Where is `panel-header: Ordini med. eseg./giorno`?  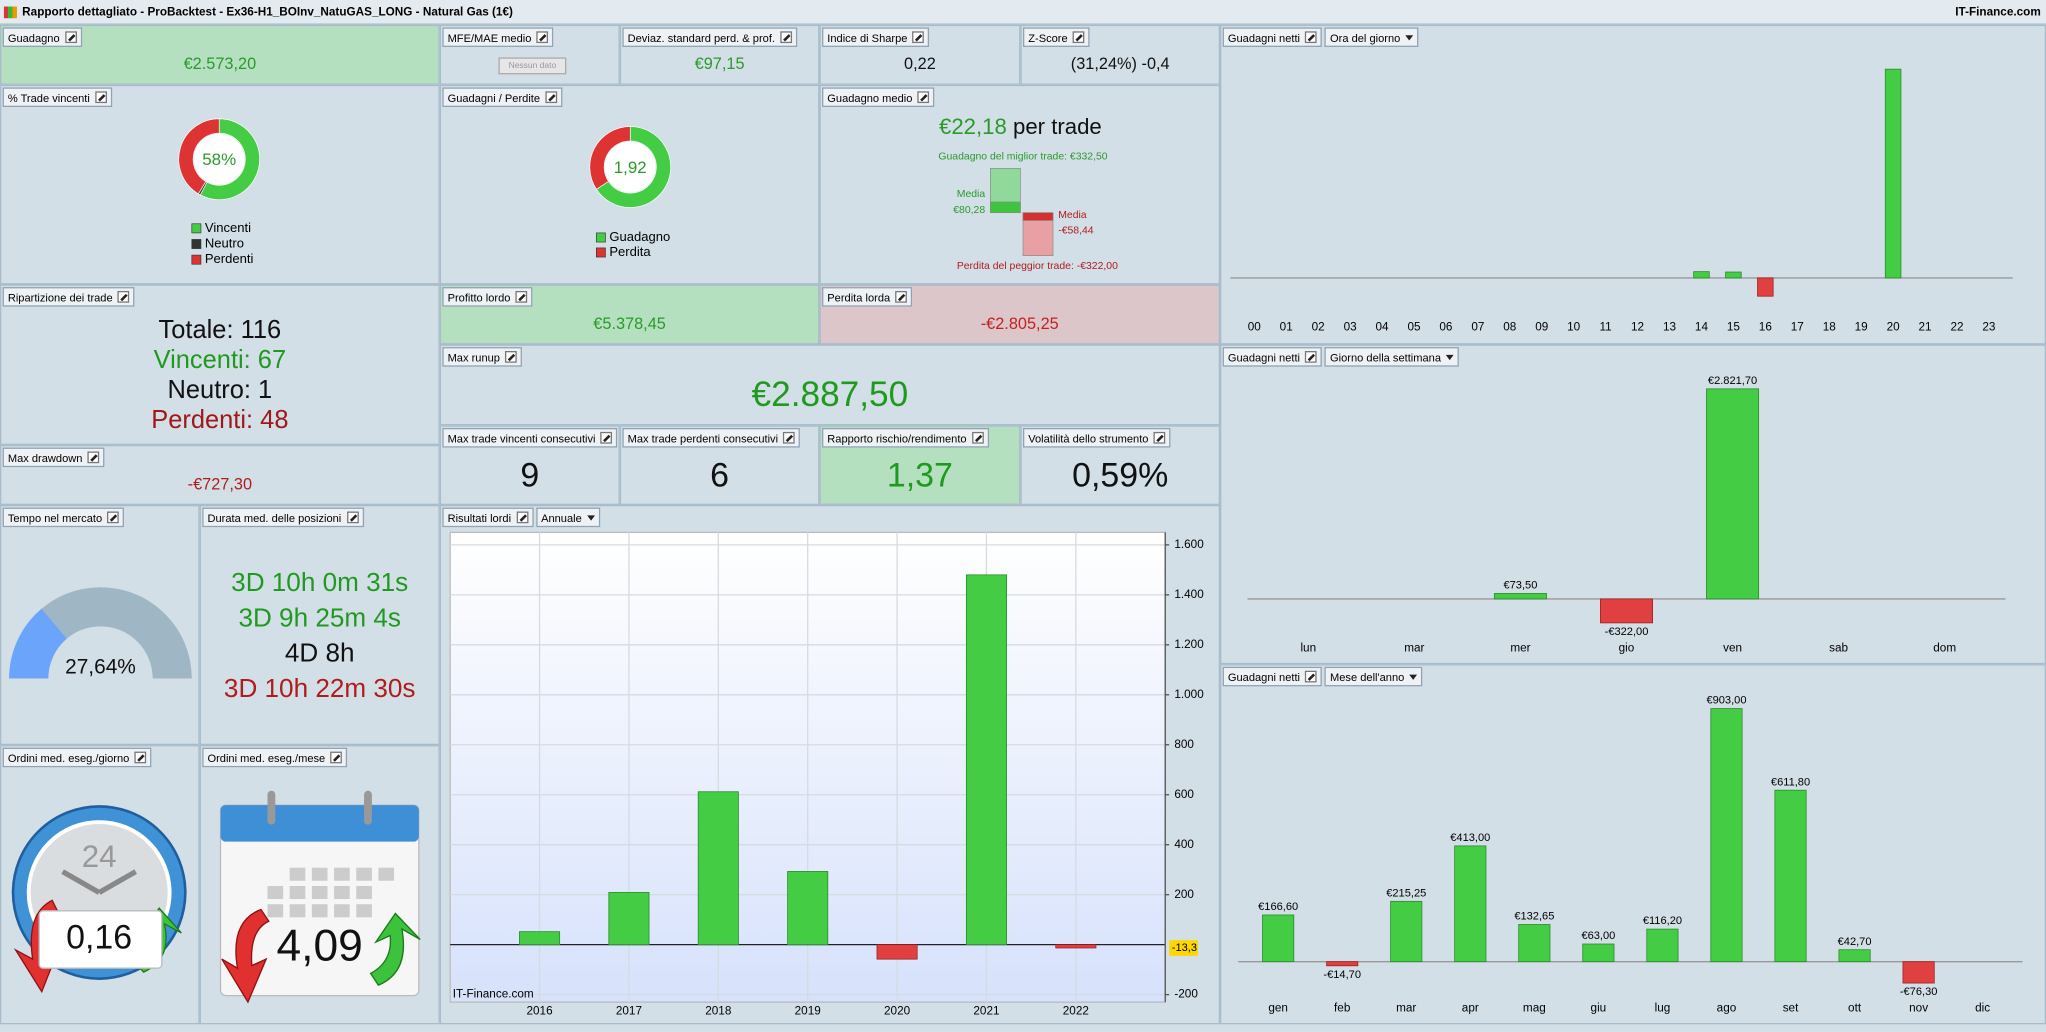 panel-header: Ordini med. eseg./giorno is located at coordinates (77, 757).